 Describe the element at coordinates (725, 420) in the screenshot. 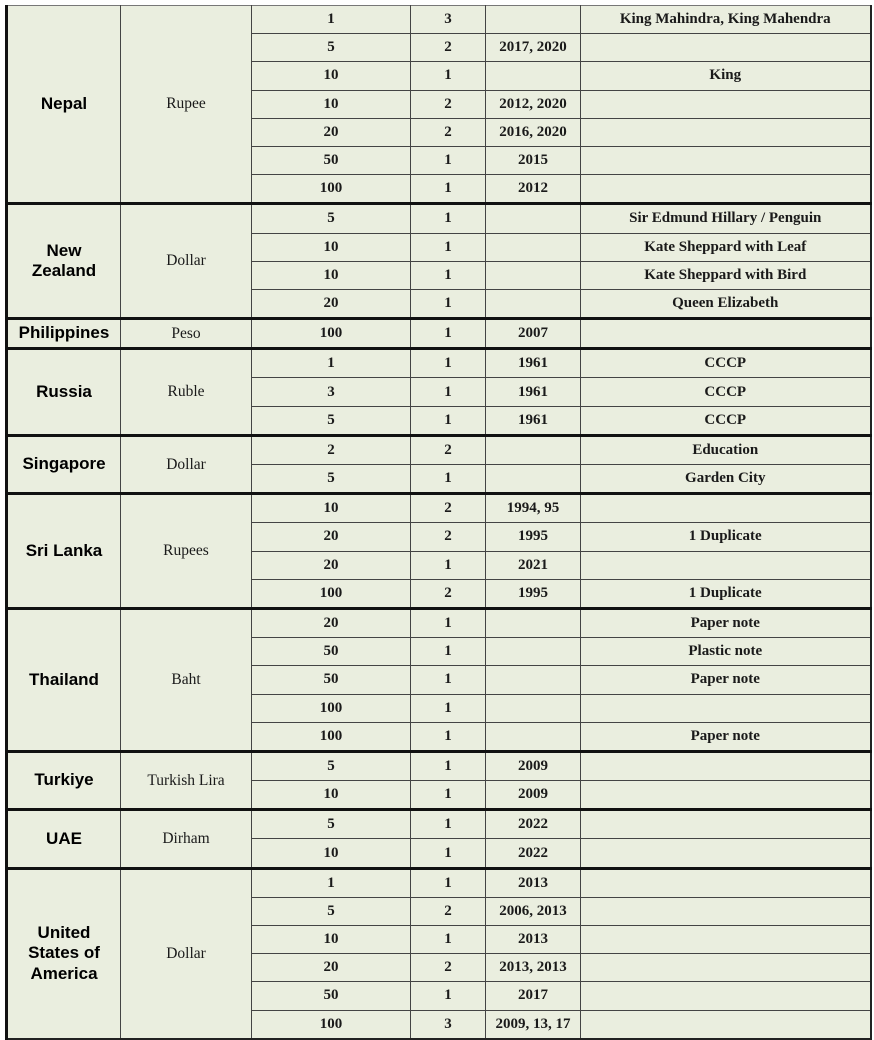

I see `notes-cell: CCCP` at that location.